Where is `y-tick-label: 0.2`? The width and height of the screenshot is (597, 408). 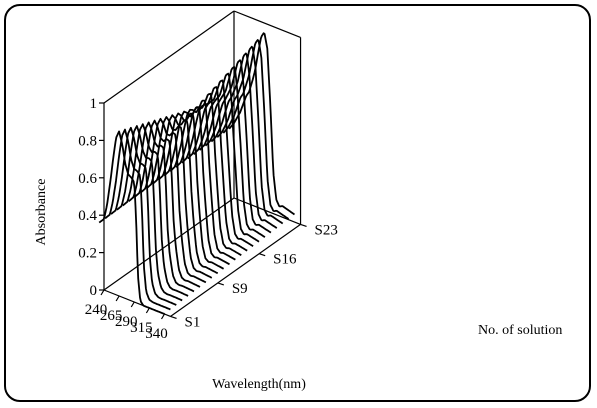
y-tick-label: 0.2 is located at coordinates (87, 254).